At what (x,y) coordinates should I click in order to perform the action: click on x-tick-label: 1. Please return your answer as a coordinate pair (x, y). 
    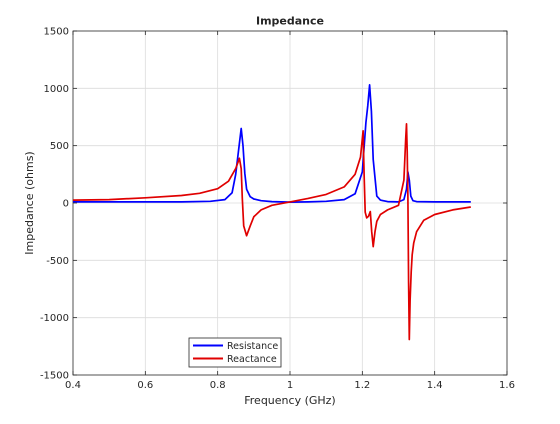
    Looking at the image, I should click on (290, 385).